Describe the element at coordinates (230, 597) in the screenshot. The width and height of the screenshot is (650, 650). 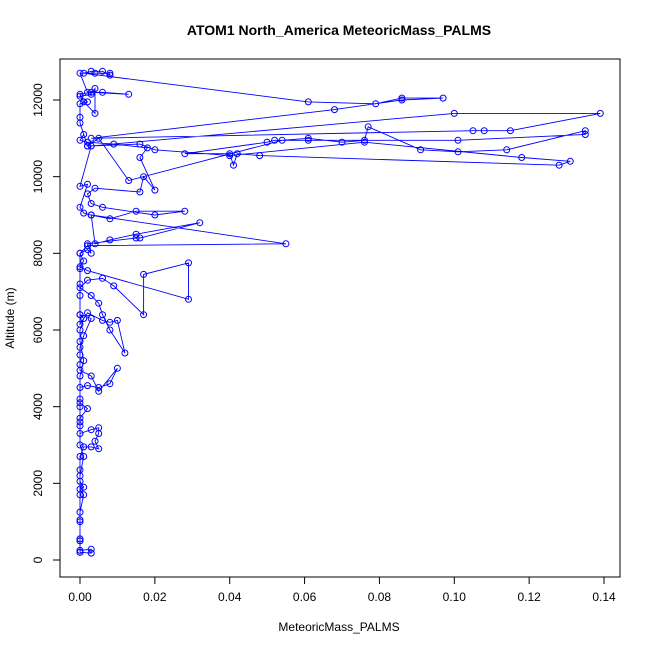
I see `x-tick-label: 0.04` at that location.